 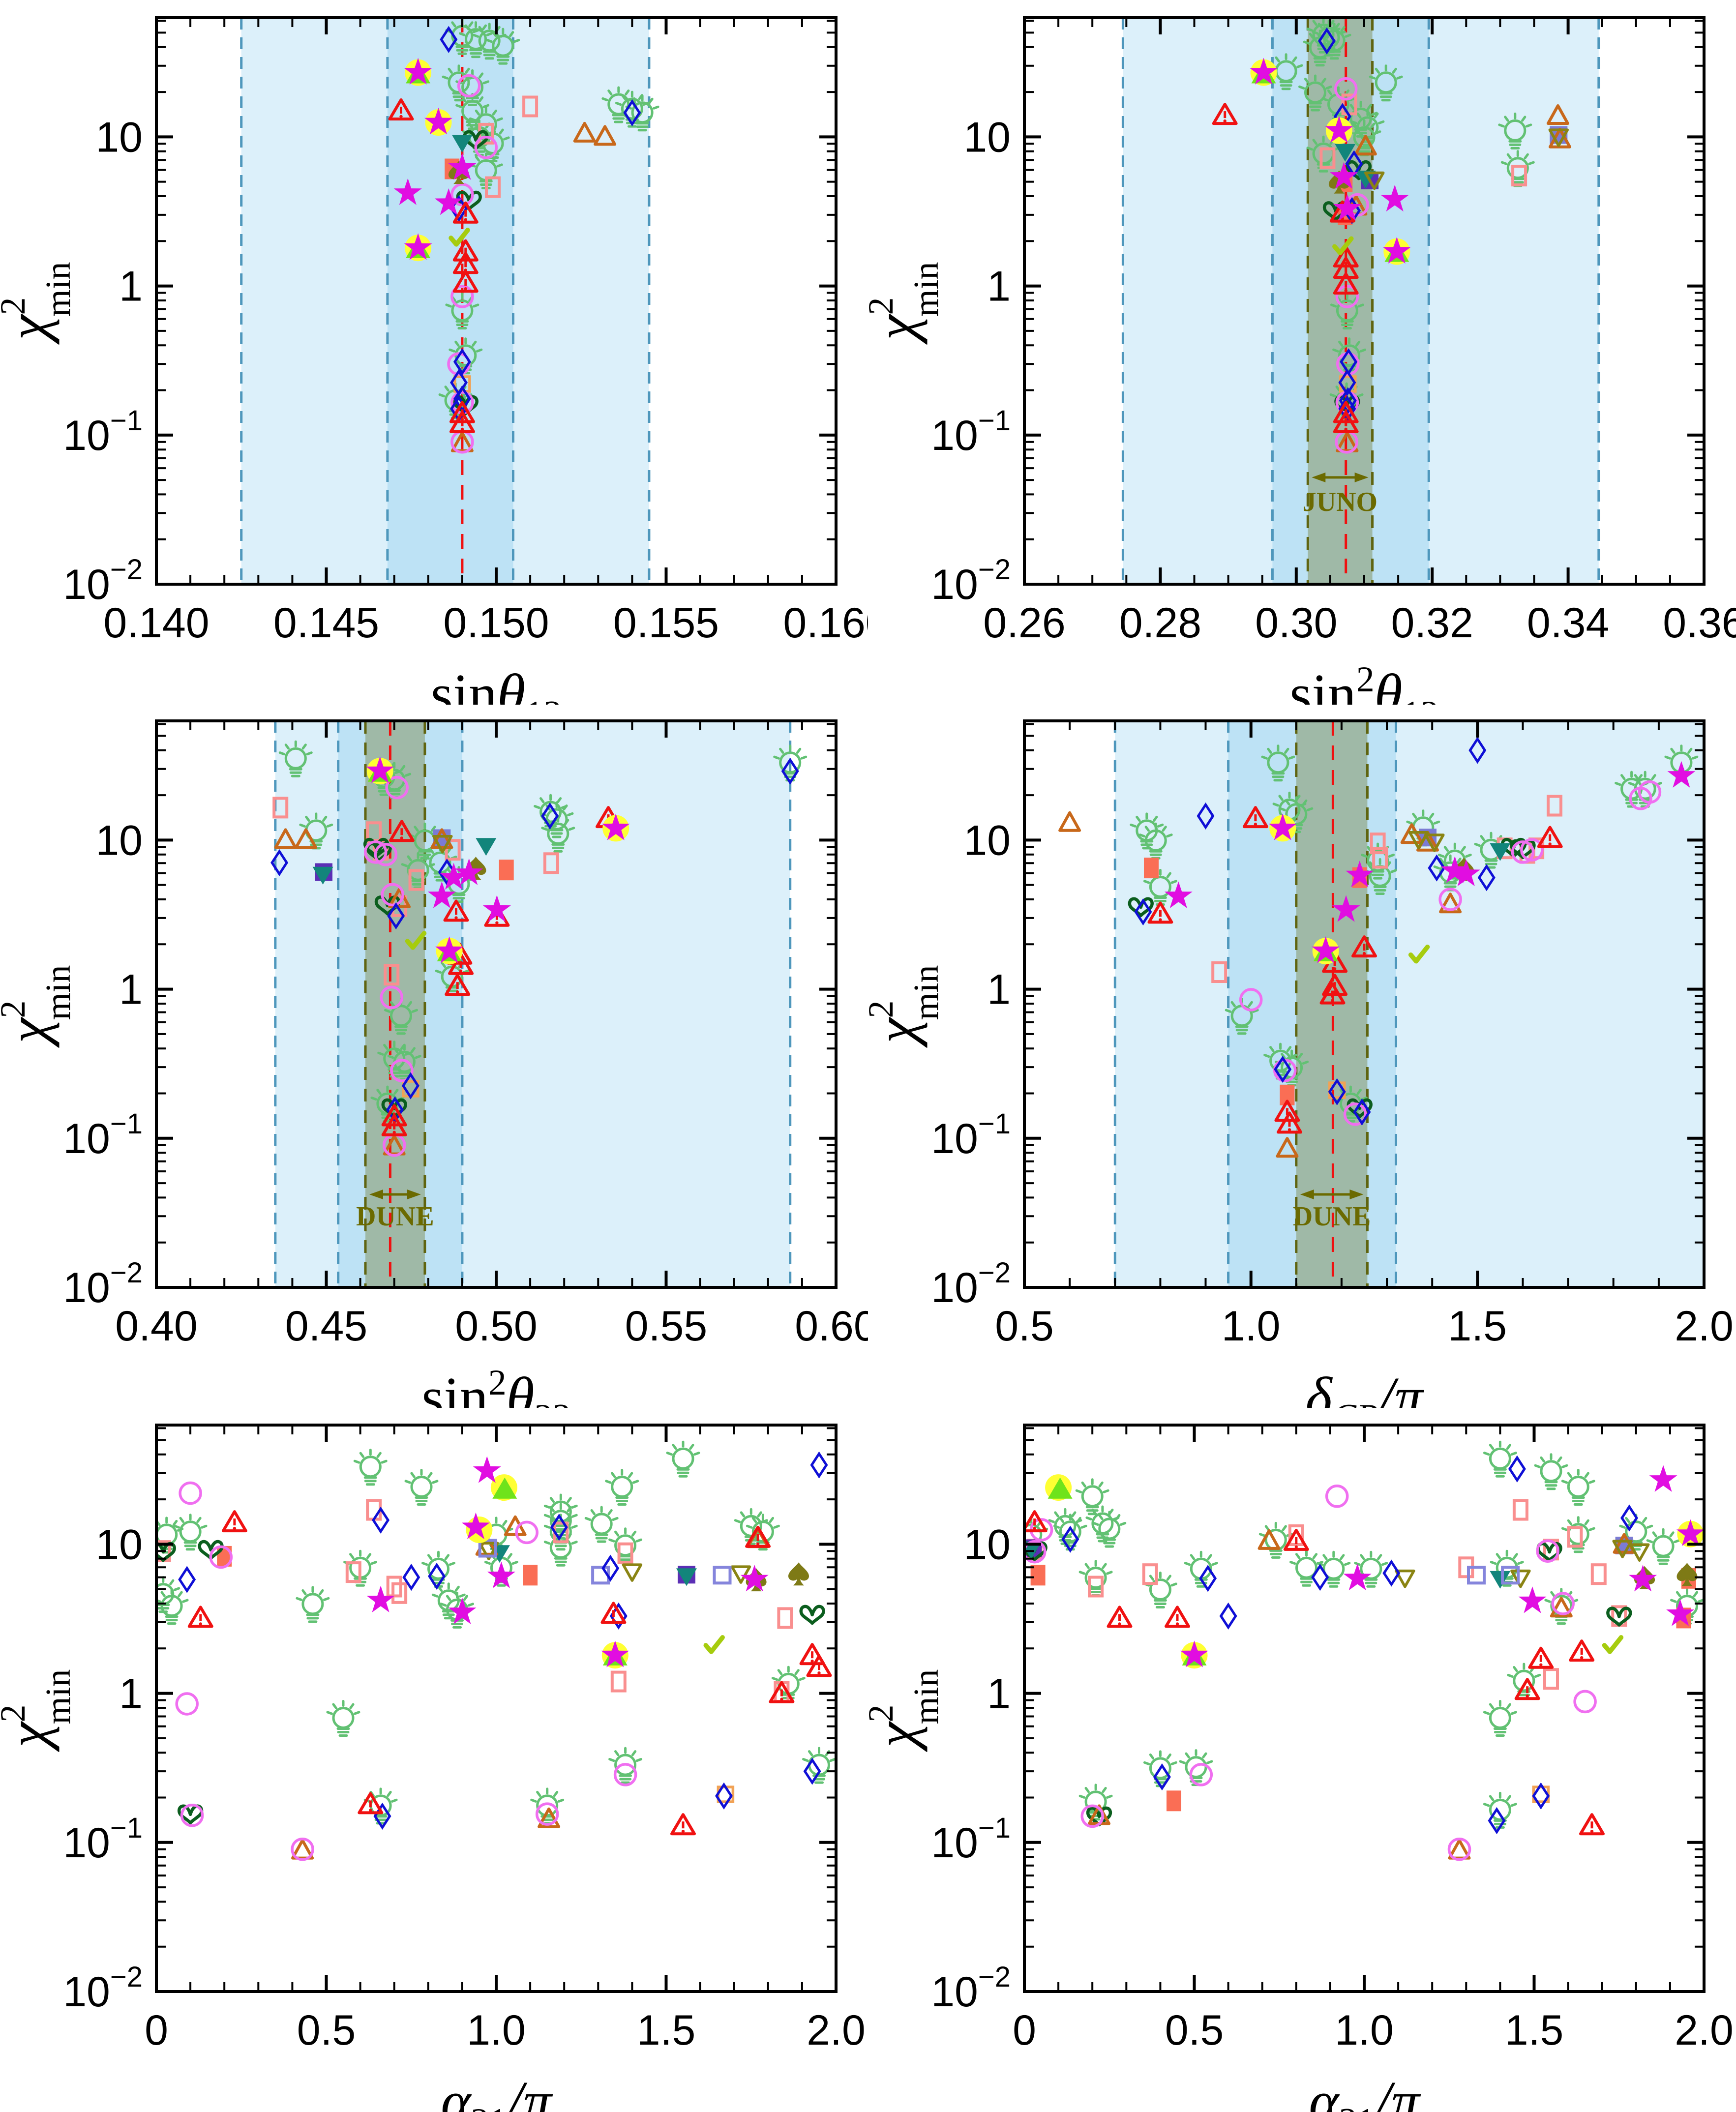 I want to click on annotation-juno: JUNO, so click(x=1340, y=495).